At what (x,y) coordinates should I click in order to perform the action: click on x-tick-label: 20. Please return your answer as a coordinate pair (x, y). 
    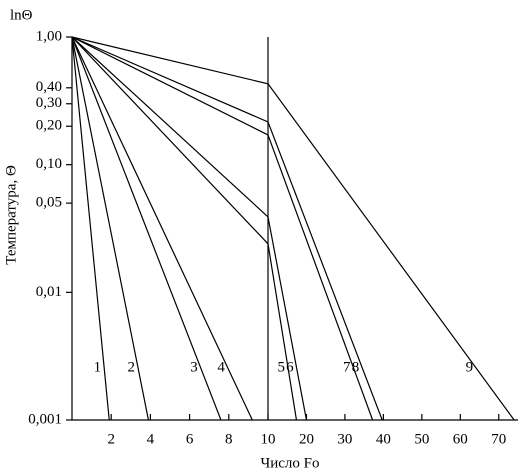
    Looking at the image, I should click on (306, 439).